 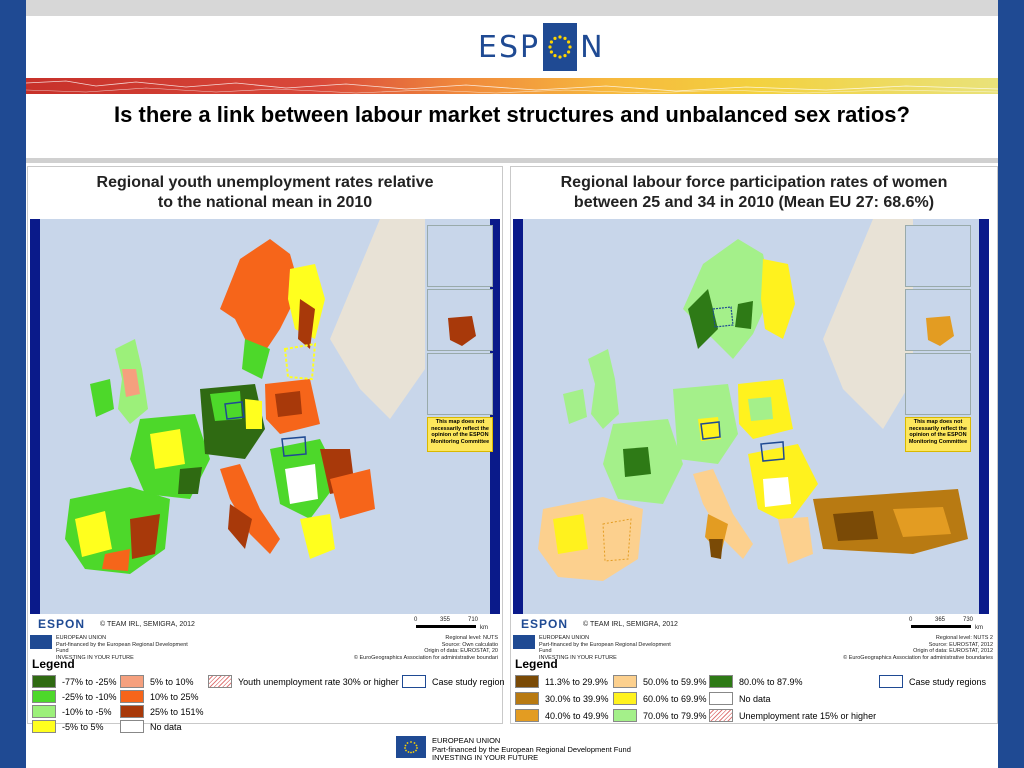 What do you see at coordinates (518, 416) in the screenshot?
I see `right-map-left-bar` at bounding box center [518, 416].